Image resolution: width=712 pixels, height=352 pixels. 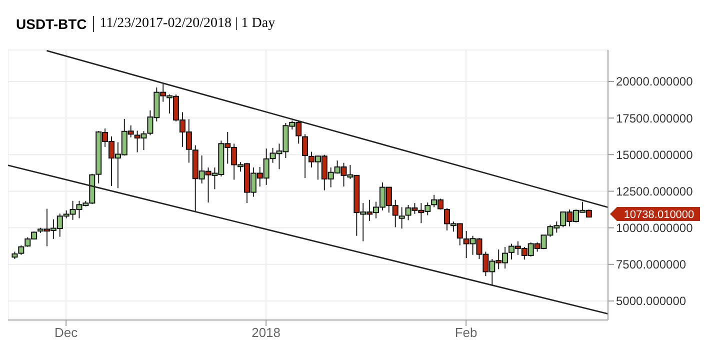 I want to click on x-tick-label: 2018, so click(x=266, y=332).